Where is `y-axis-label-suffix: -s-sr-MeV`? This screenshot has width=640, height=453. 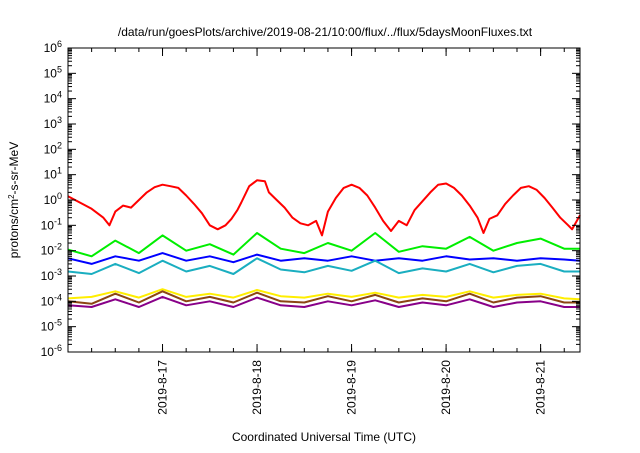
y-axis-label-suffix: -s-sr-MeV is located at coordinates (14, 168).